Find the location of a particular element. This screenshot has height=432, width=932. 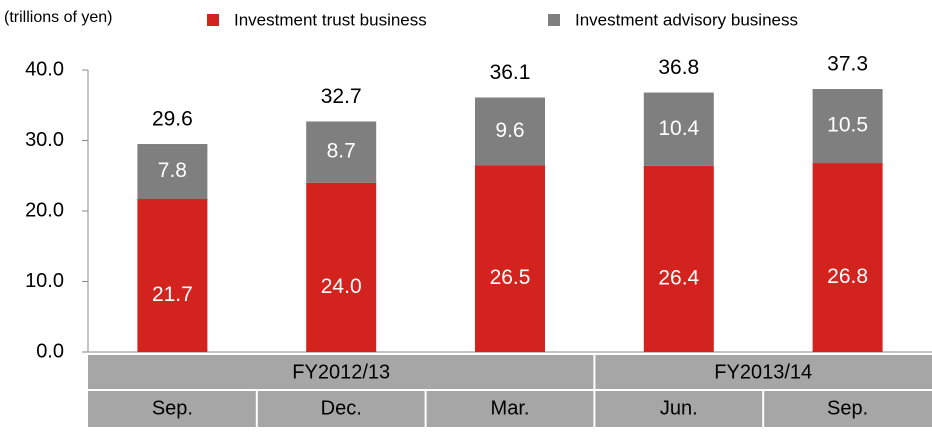

y-tick-label: 20.0 is located at coordinates (44, 210).